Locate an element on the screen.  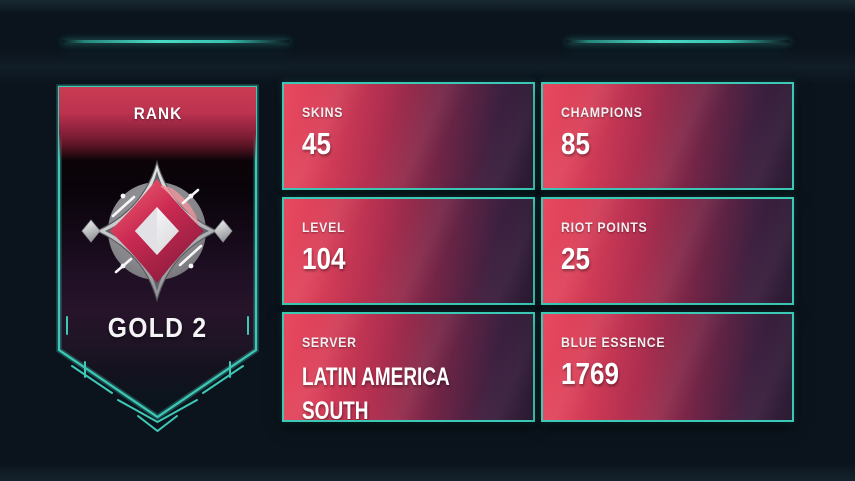
stat-value: 104 is located at coordinates (324, 258).